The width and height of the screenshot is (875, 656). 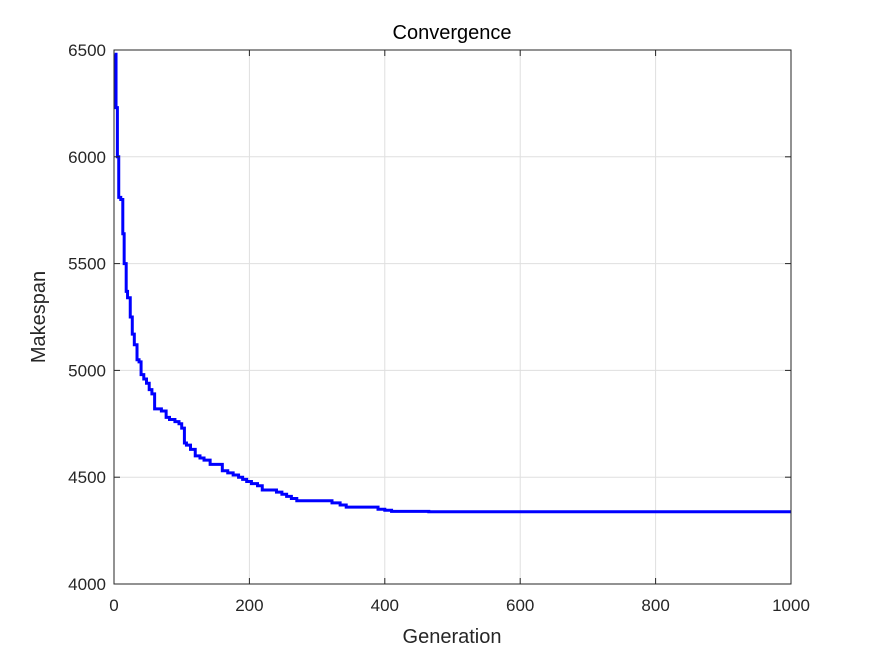 What do you see at coordinates (452, 33) in the screenshot?
I see `chart-title: Convergence` at bounding box center [452, 33].